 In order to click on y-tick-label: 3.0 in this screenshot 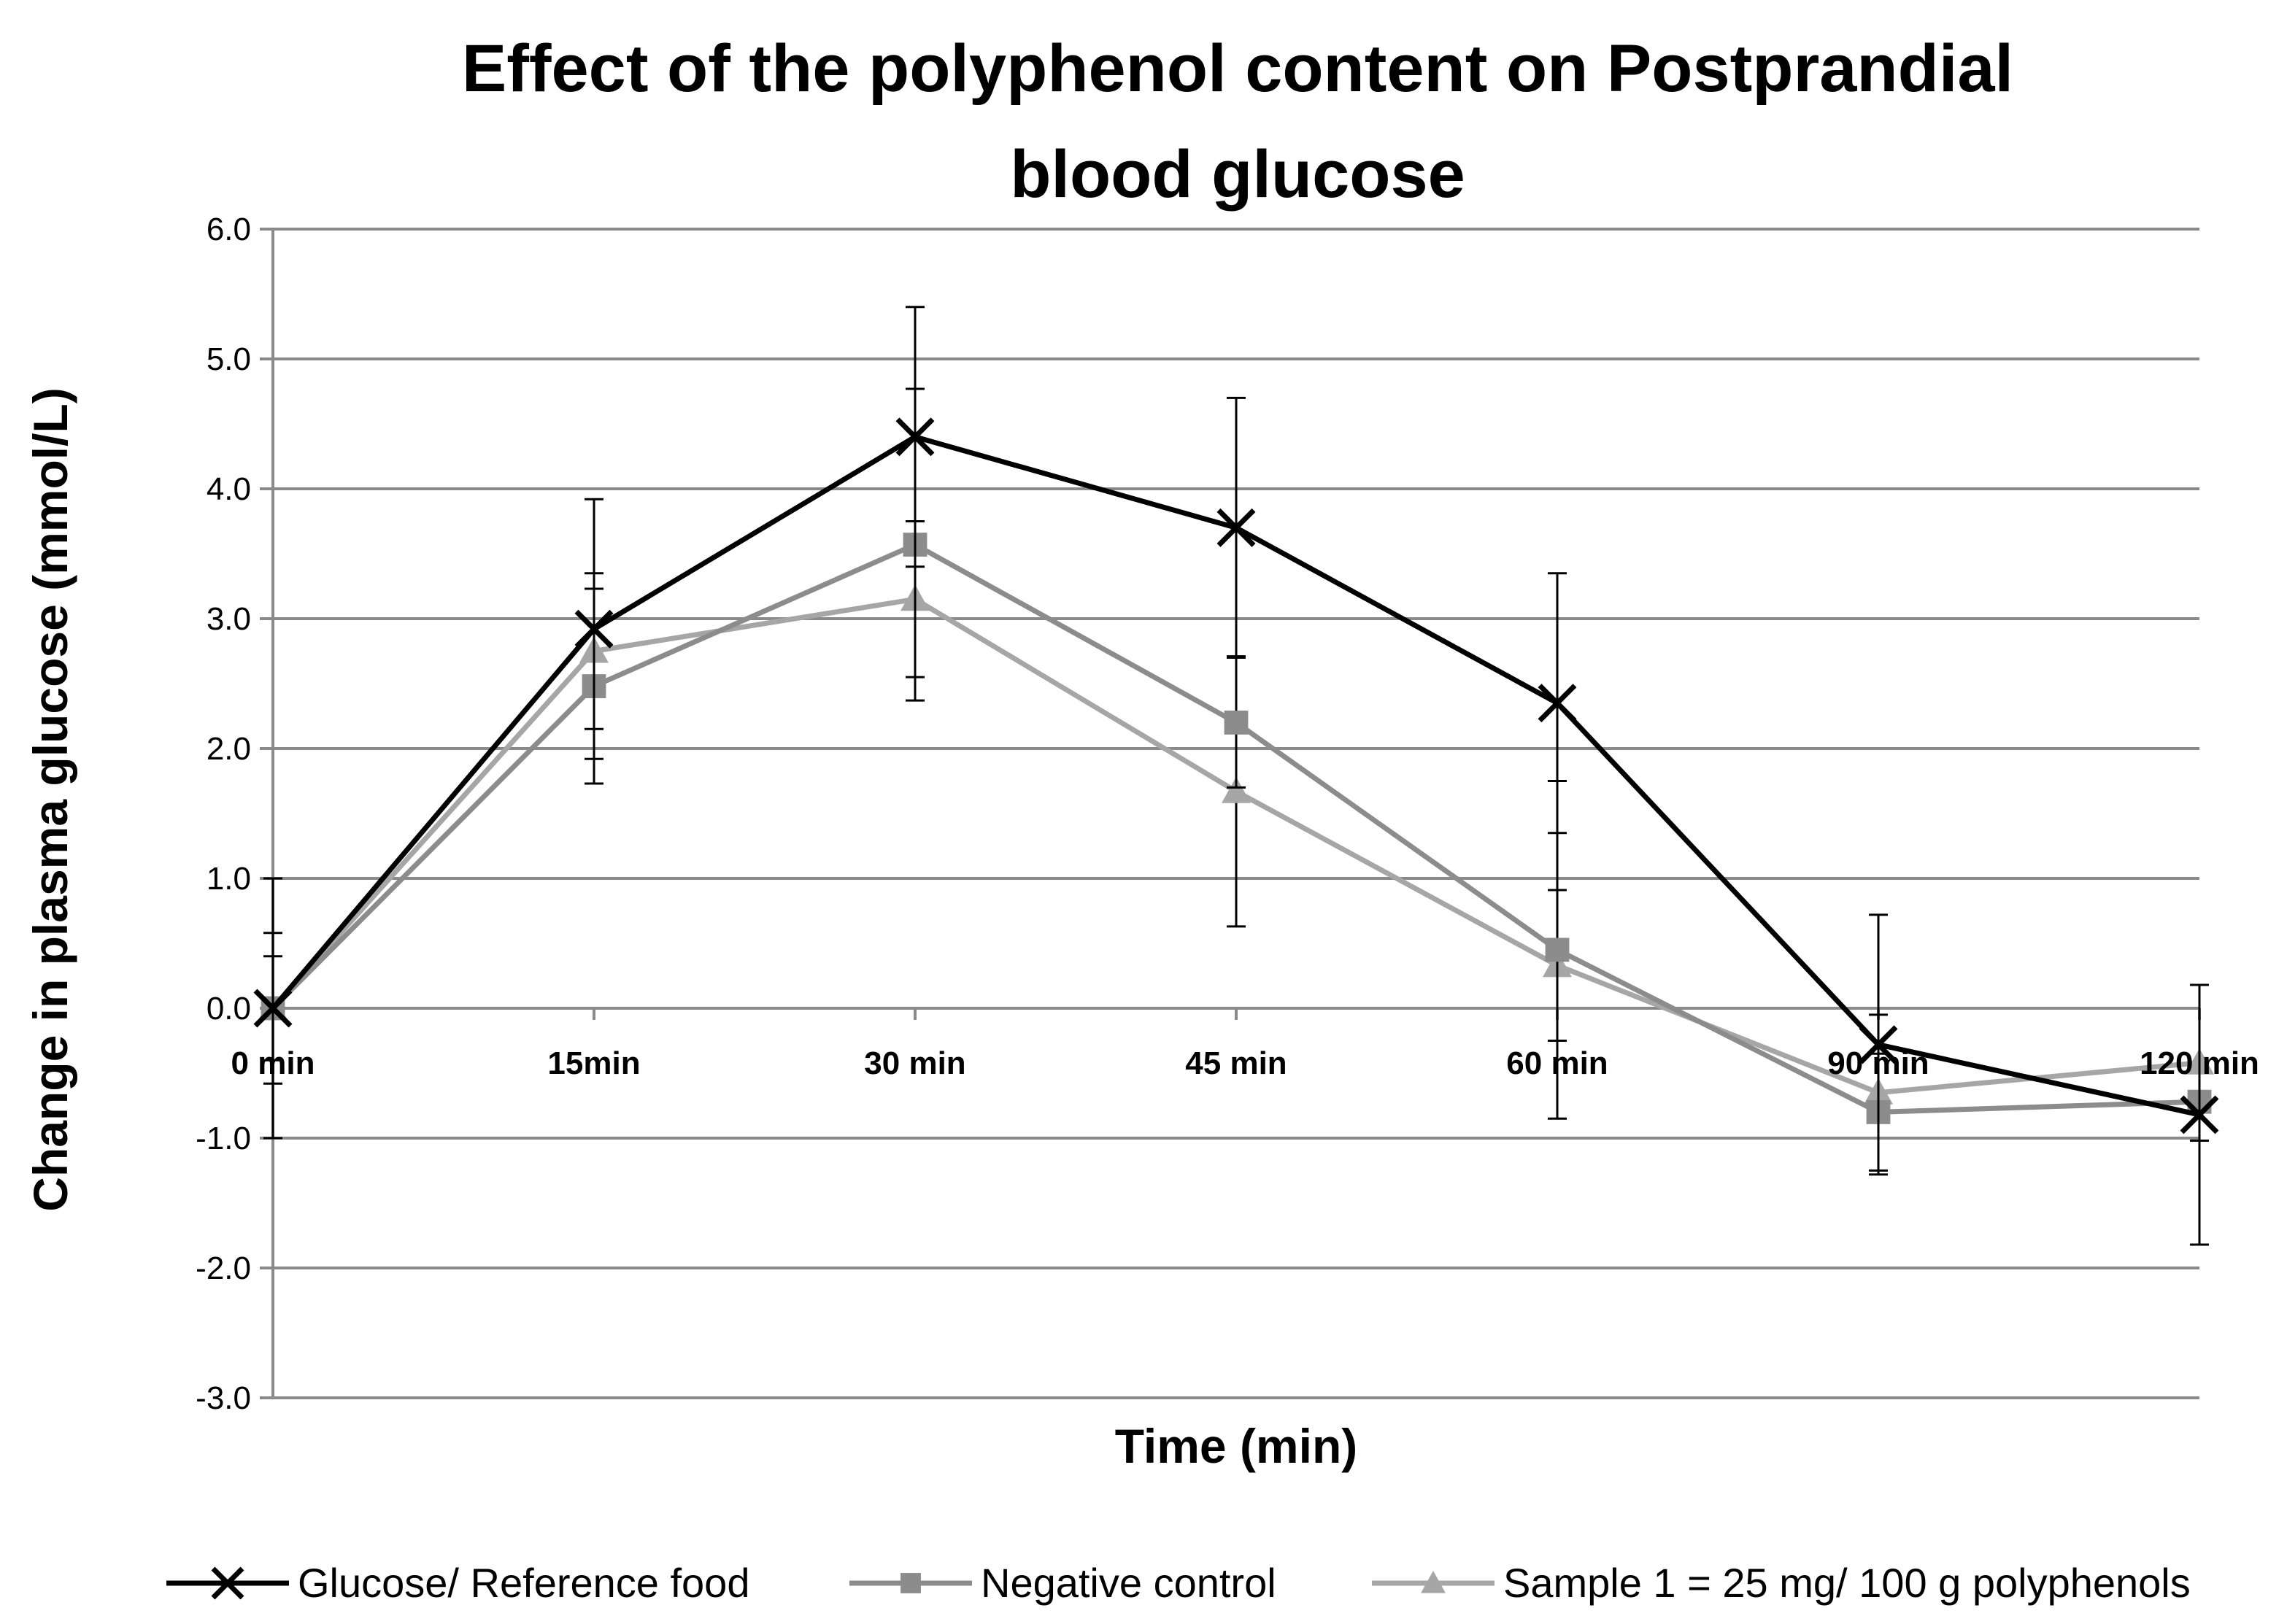, I will do `click(229, 619)`.